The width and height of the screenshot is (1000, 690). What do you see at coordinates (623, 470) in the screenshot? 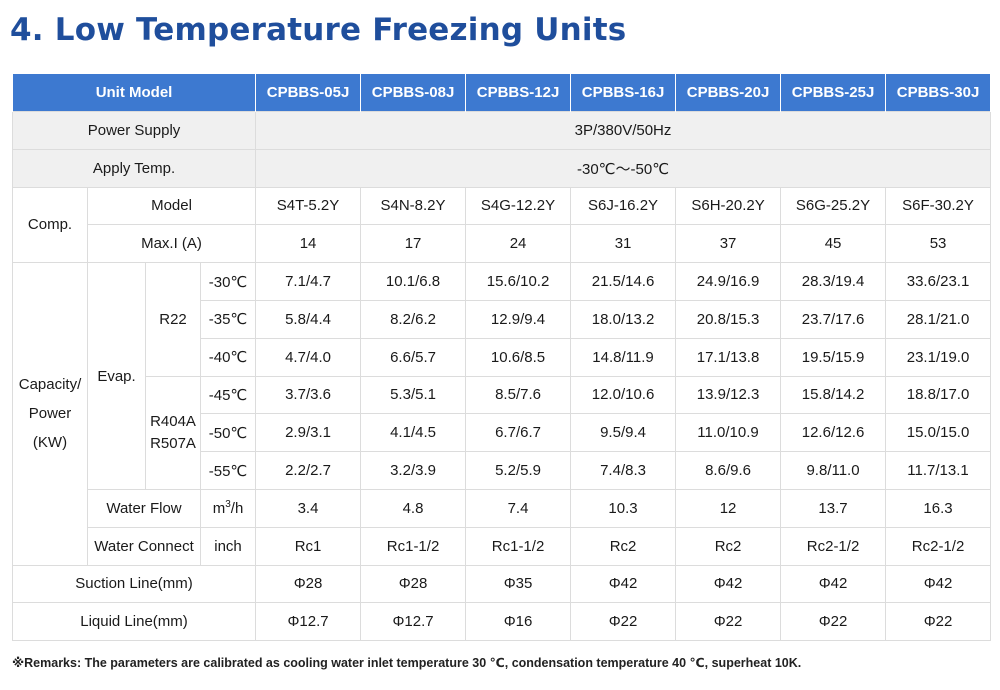
I see `capacity-cell: 7.4/8.3` at bounding box center [623, 470].